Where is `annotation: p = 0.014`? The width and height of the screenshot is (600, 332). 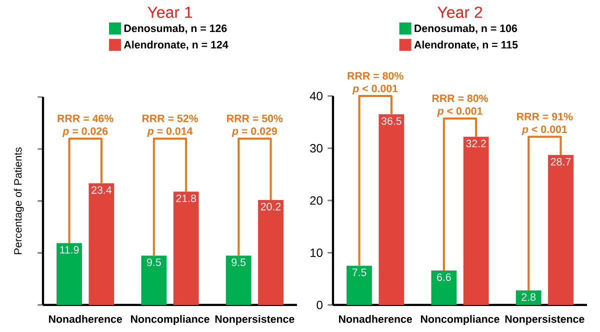
annotation: p = 0.014 is located at coordinates (170, 132).